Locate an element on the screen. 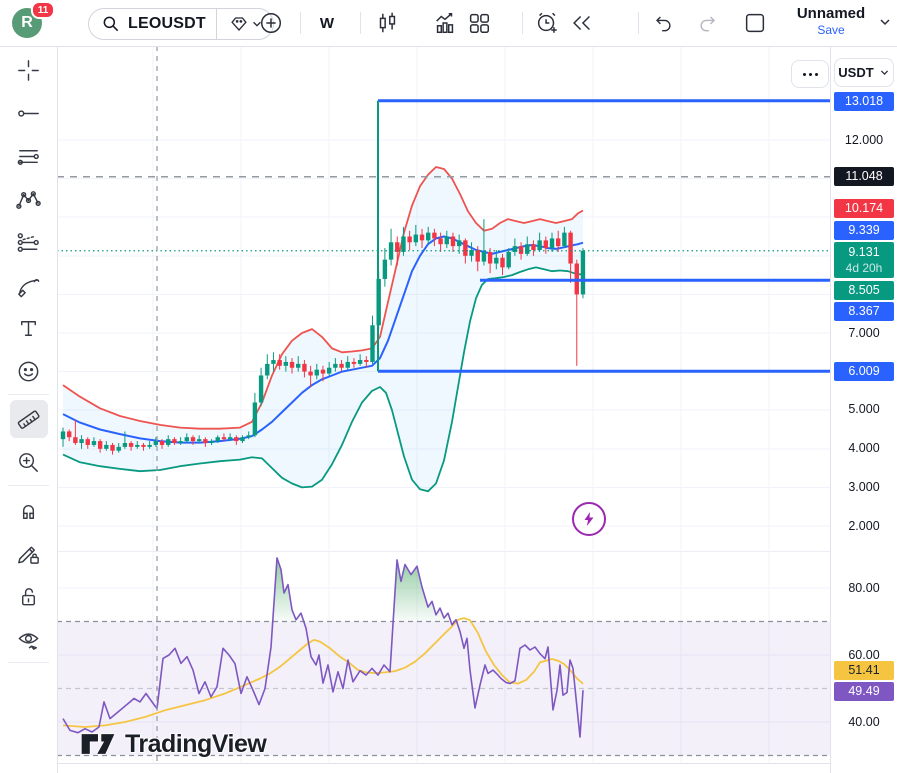 This screenshot has height=773, width=897. currency-toggle-button: USDT is located at coordinates (864, 72).